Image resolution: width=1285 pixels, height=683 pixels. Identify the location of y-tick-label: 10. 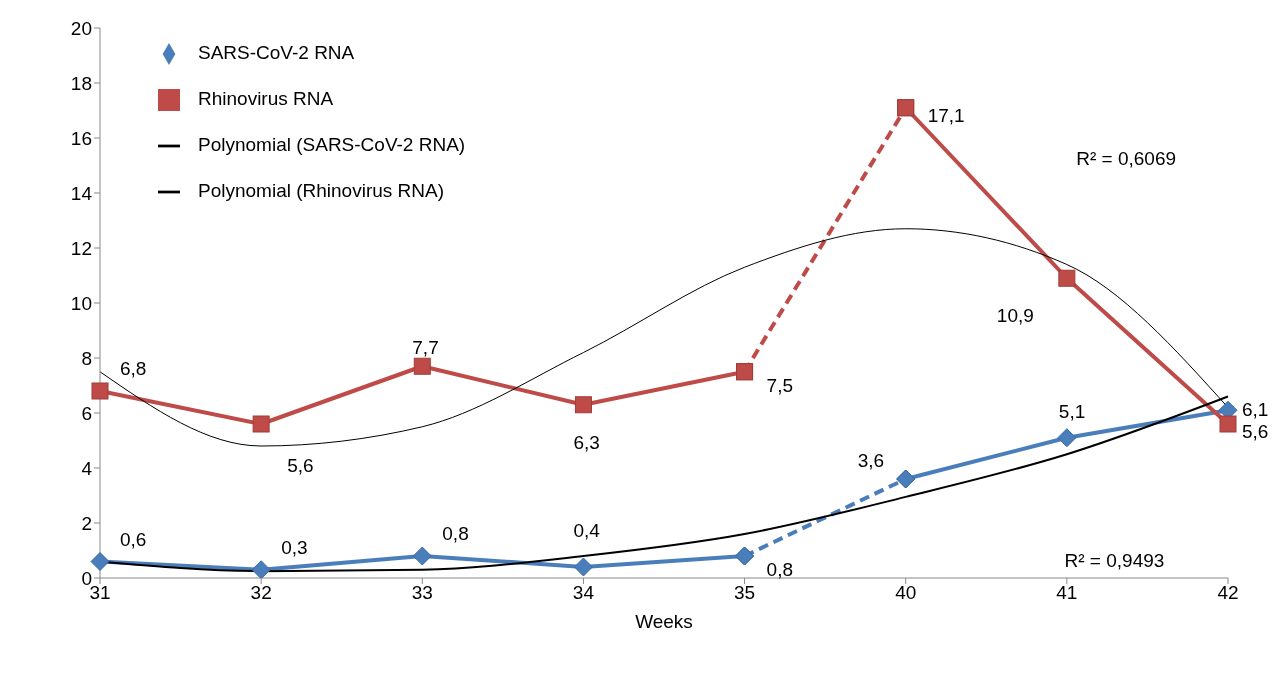
(81, 303).